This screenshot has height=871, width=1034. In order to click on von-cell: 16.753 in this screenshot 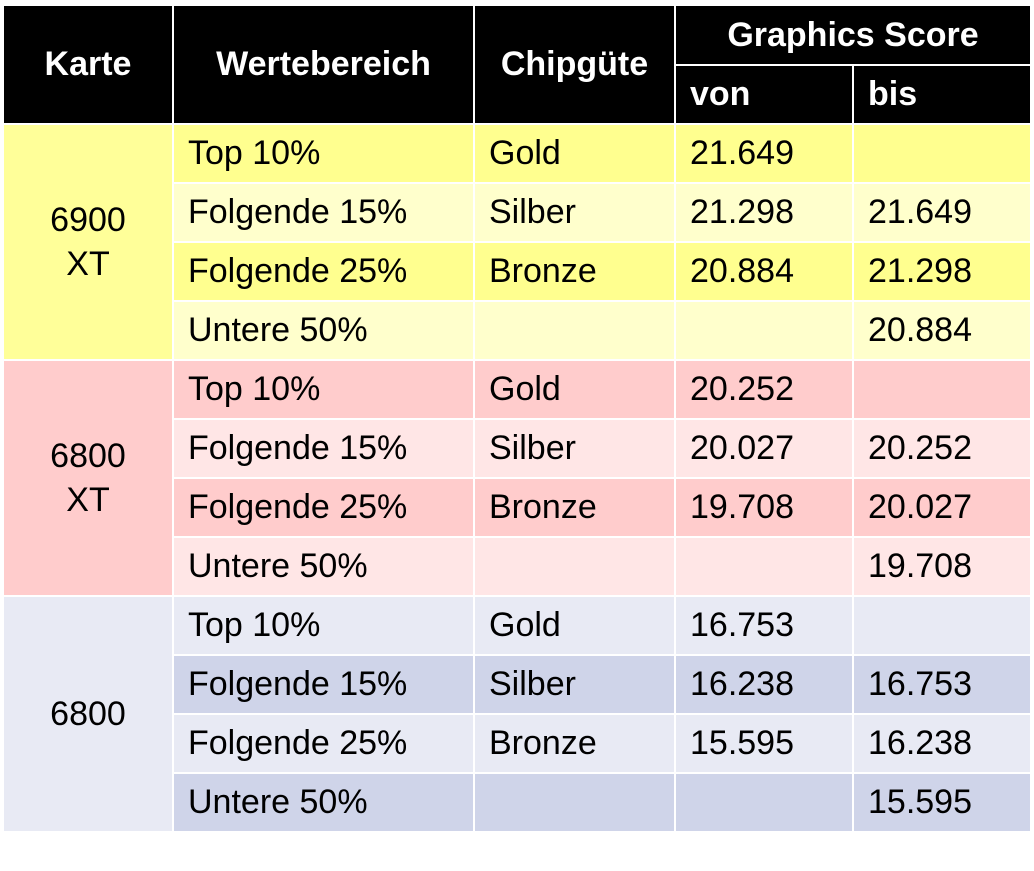, I will do `click(764, 625)`.